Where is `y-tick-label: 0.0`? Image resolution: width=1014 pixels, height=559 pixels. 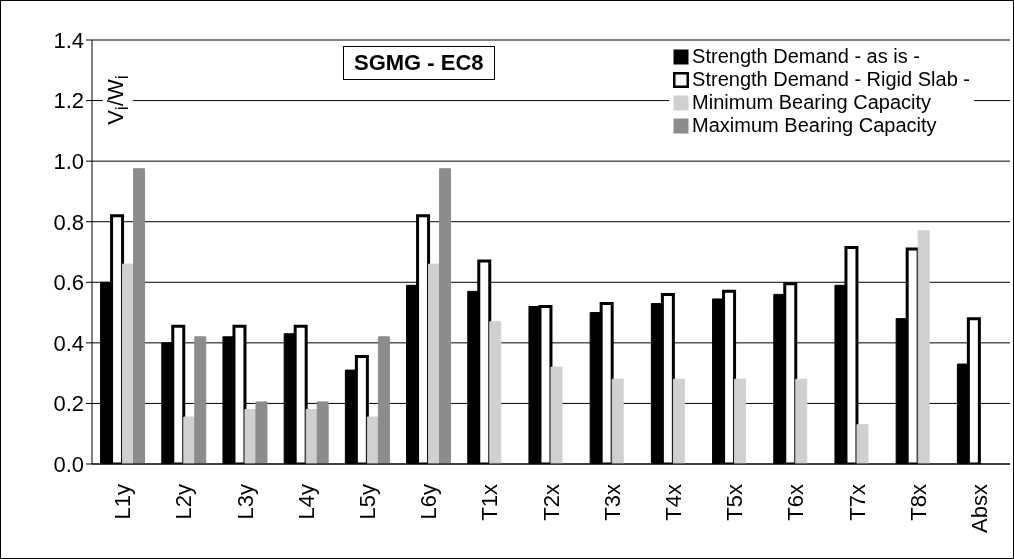 y-tick-label: 0.0 is located at coordinates (68, 464).